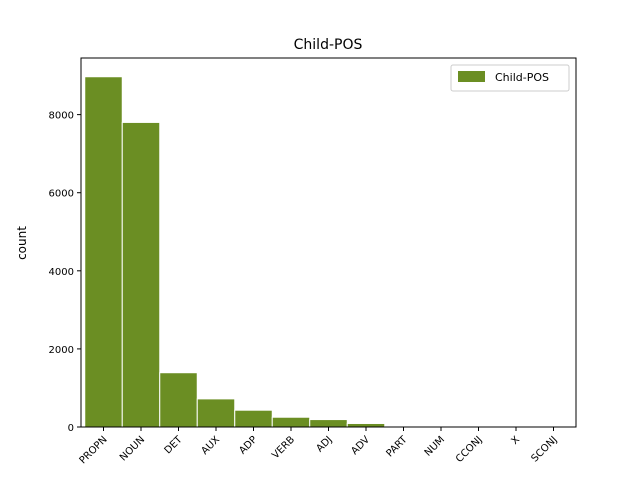 This screenshot has height=480, width=640. What do you see at coordinates (366, 425) in the screenshot?
I see `bar-adv` at bounding box center [366, 425].